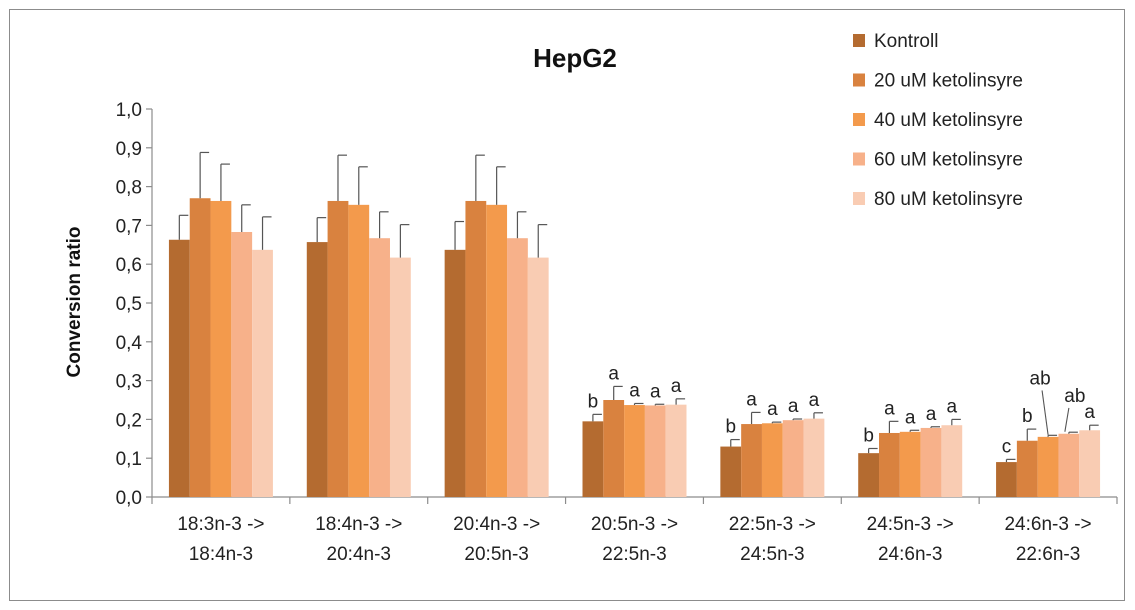  I want to click on y-tick-label: 1,0, so click(129, 110).